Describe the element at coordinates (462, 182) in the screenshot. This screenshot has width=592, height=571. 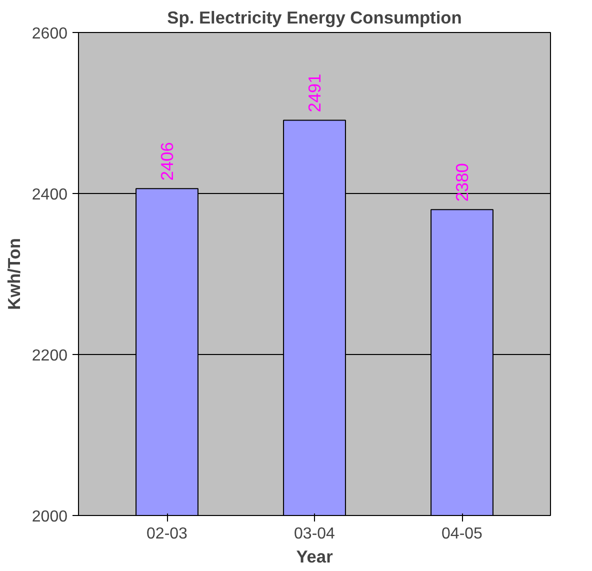
I see `data-label: 2380` at that location.